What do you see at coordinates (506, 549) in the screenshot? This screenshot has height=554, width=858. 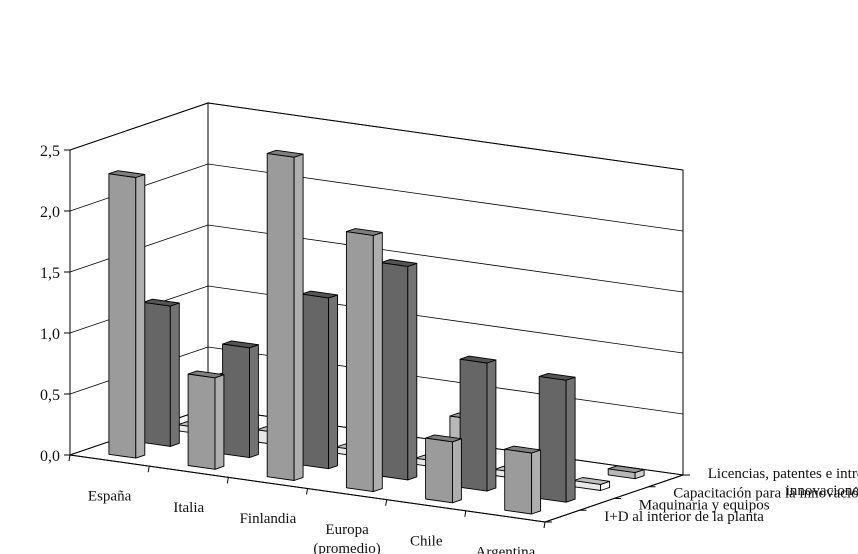 I see `category-label: Argentina` at bounding box center [506, 549].